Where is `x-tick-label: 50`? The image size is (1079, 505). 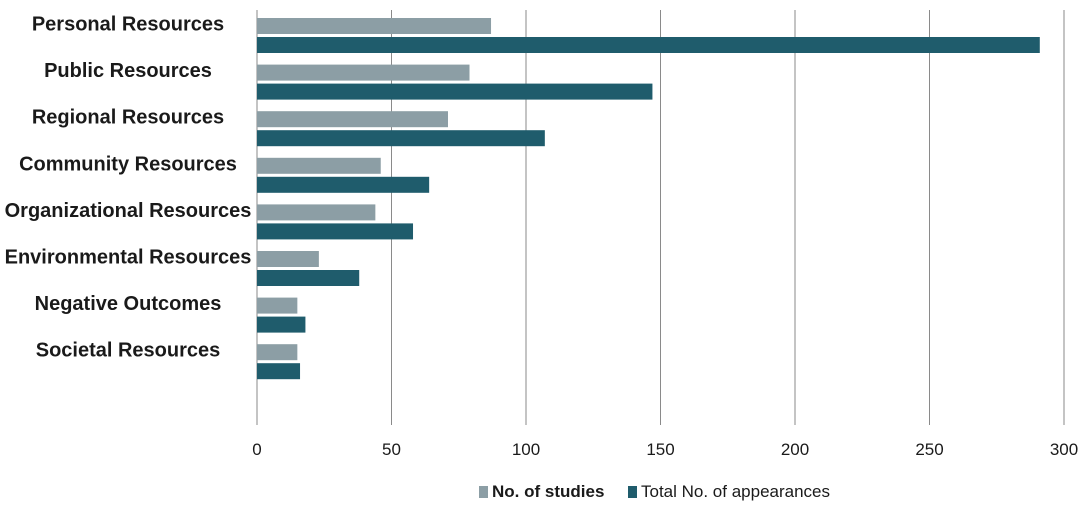
x-tick-label: 50 is located at coordinates (391, 449).